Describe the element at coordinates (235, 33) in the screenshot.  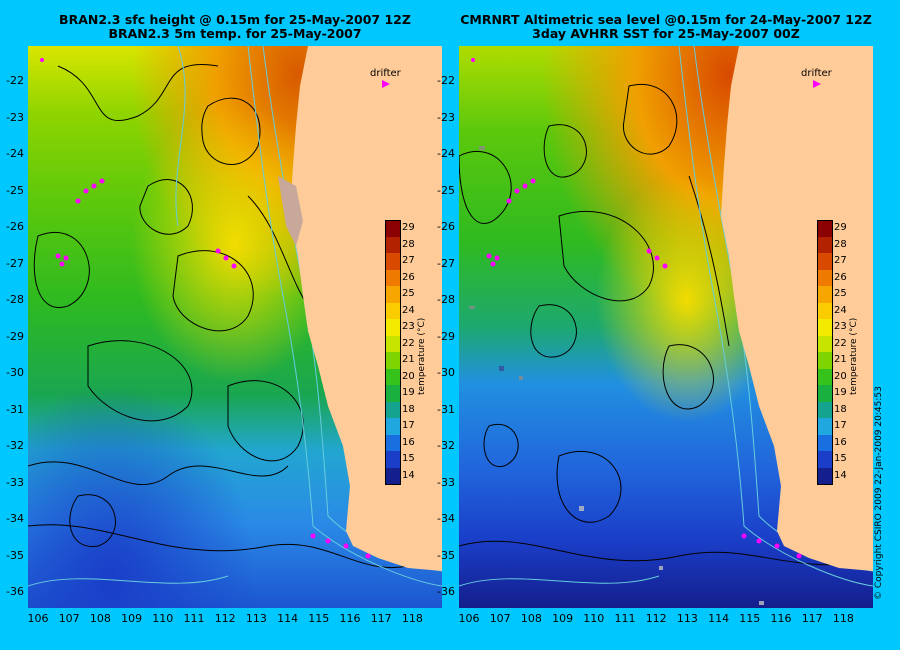
I see `left-title-line2: BRAN2.3 5m temp. for 25-May-2007` at that location.